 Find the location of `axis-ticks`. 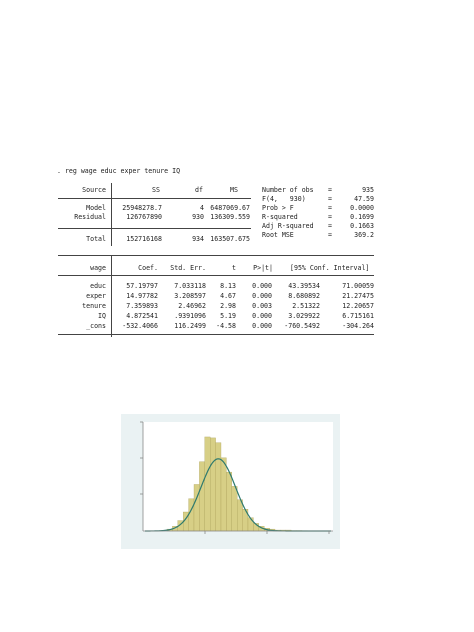

axis-ticks is located at coordinates (235, 477).